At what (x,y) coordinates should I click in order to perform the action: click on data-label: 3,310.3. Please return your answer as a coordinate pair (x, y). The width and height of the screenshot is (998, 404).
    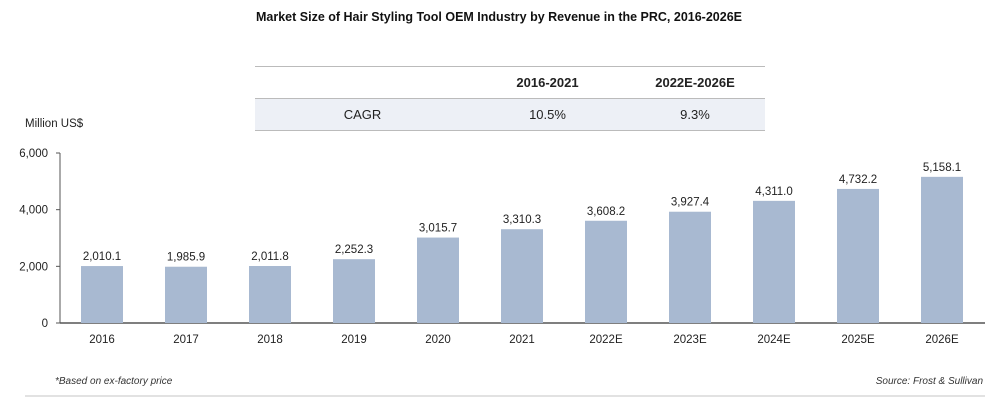
    Looking at the image, I should click on (522, 220).